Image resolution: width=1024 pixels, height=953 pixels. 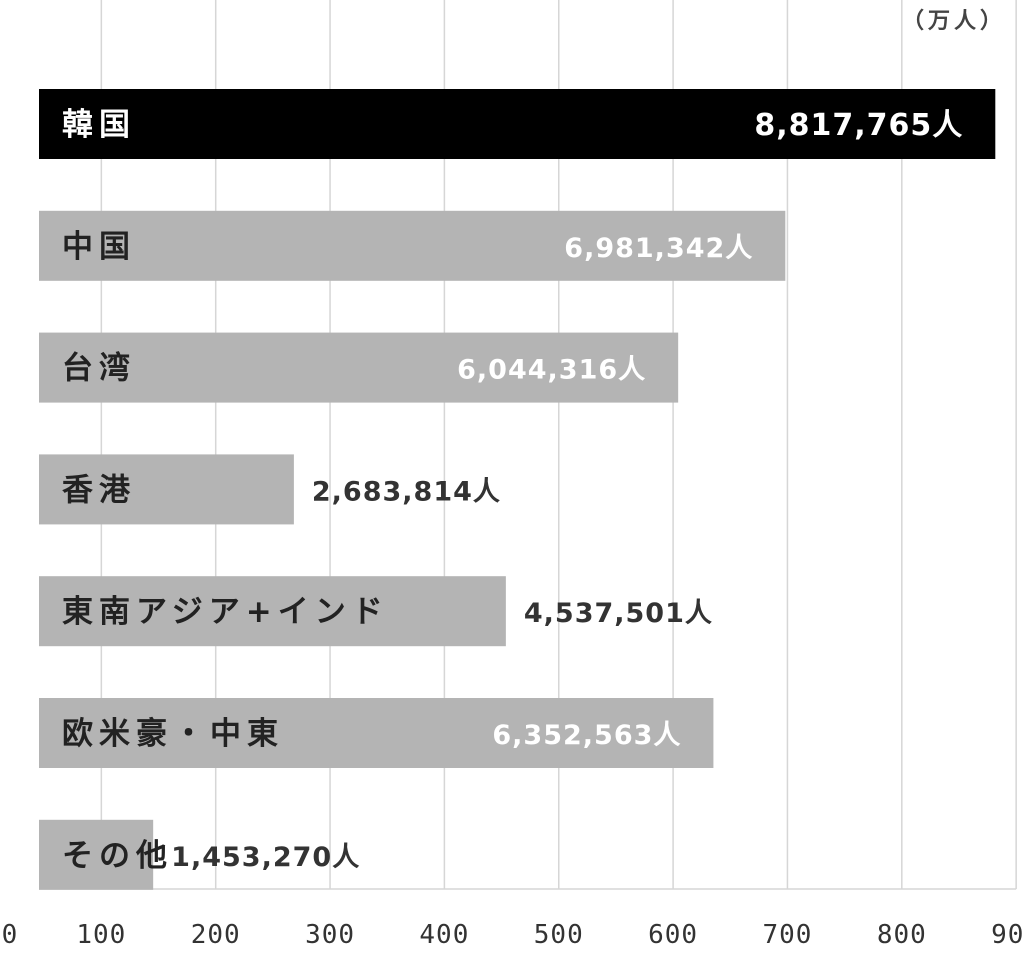 What do you see at coordinates (406, 491) in the screenshot?
I see `value-label: 2,683,814人` at bounding box center [406, 491].